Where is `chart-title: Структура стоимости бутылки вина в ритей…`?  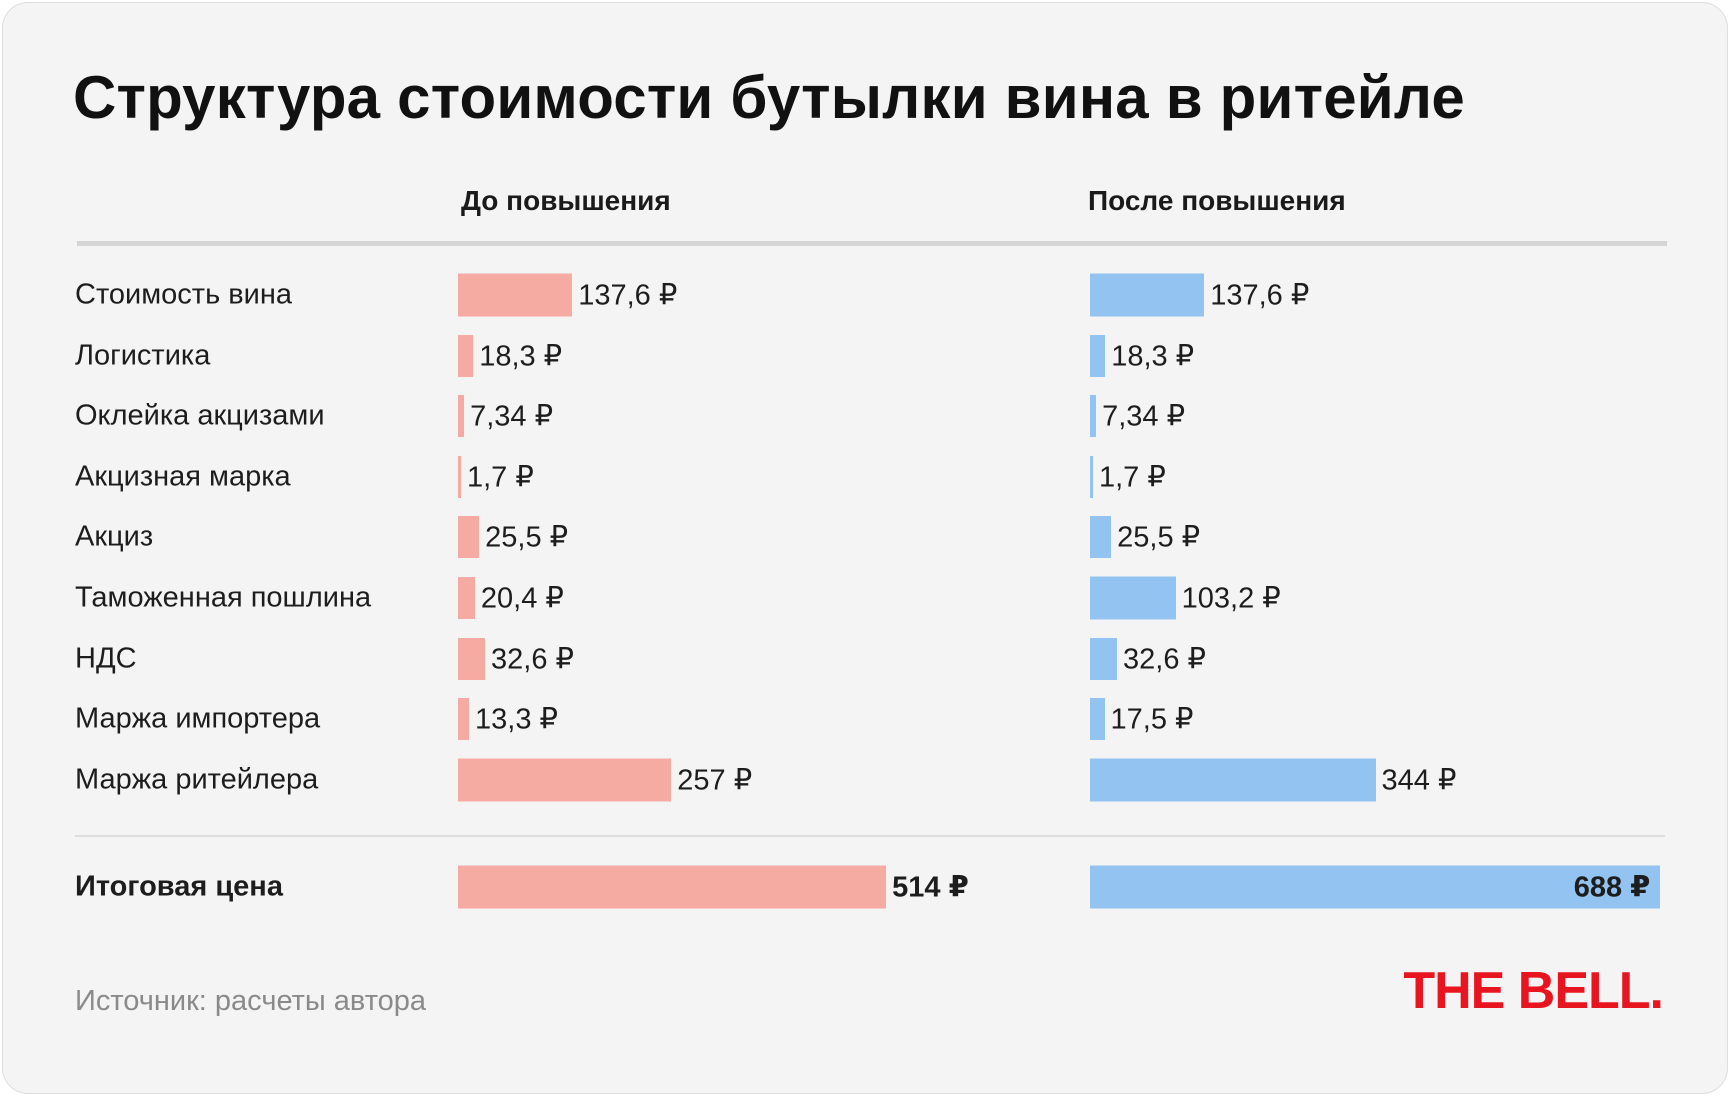
chart-title: Структура стоимости бутылки вина в ритей… is located at coordinates (769, 97).